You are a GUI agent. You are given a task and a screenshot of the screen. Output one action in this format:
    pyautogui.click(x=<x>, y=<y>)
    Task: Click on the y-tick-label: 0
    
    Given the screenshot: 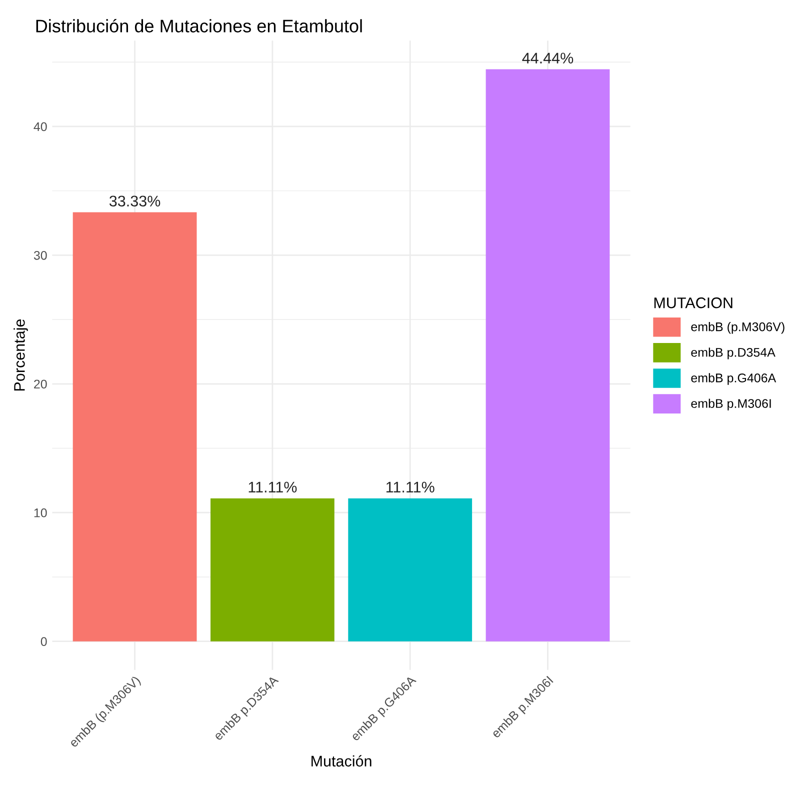 What is the action you would take?
    pyautogui.click(x=43, y=641)
    